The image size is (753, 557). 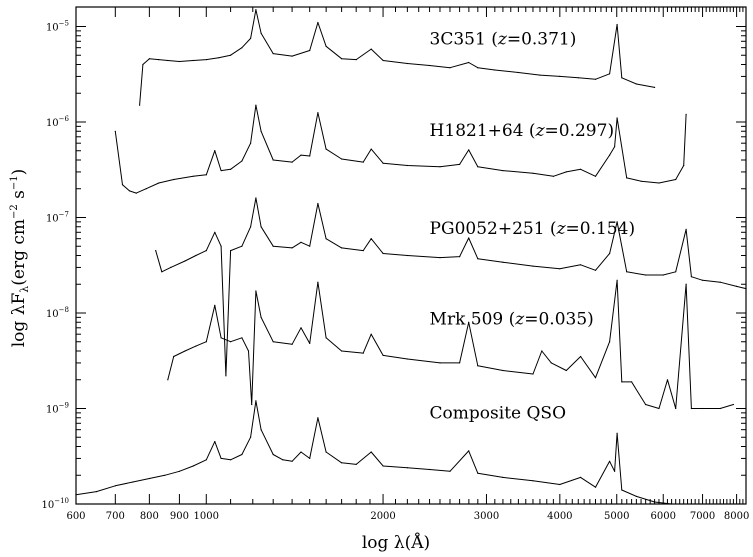 What do you see at coordinates (522, 131) in the screenshot?
I see `series-label: H1821+64 (z=0.297)` at bounding box center [522, 131].